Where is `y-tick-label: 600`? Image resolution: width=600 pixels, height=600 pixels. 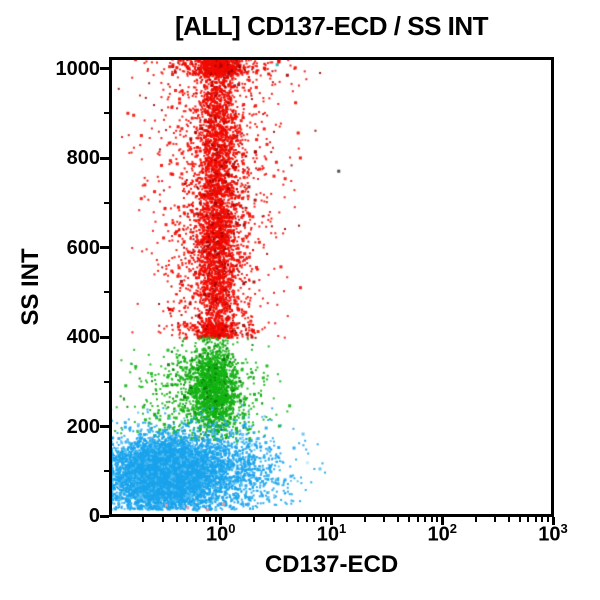
y-tick-label: 600 is located at coordinates (83, 247).